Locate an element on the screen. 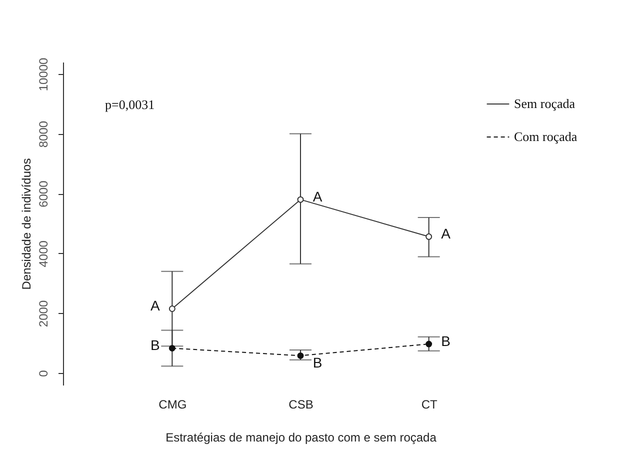 The height and width of the screenshot is (459, 642). y-axis-title: Densidade de indivíduos is located at coordinates (27, 224).